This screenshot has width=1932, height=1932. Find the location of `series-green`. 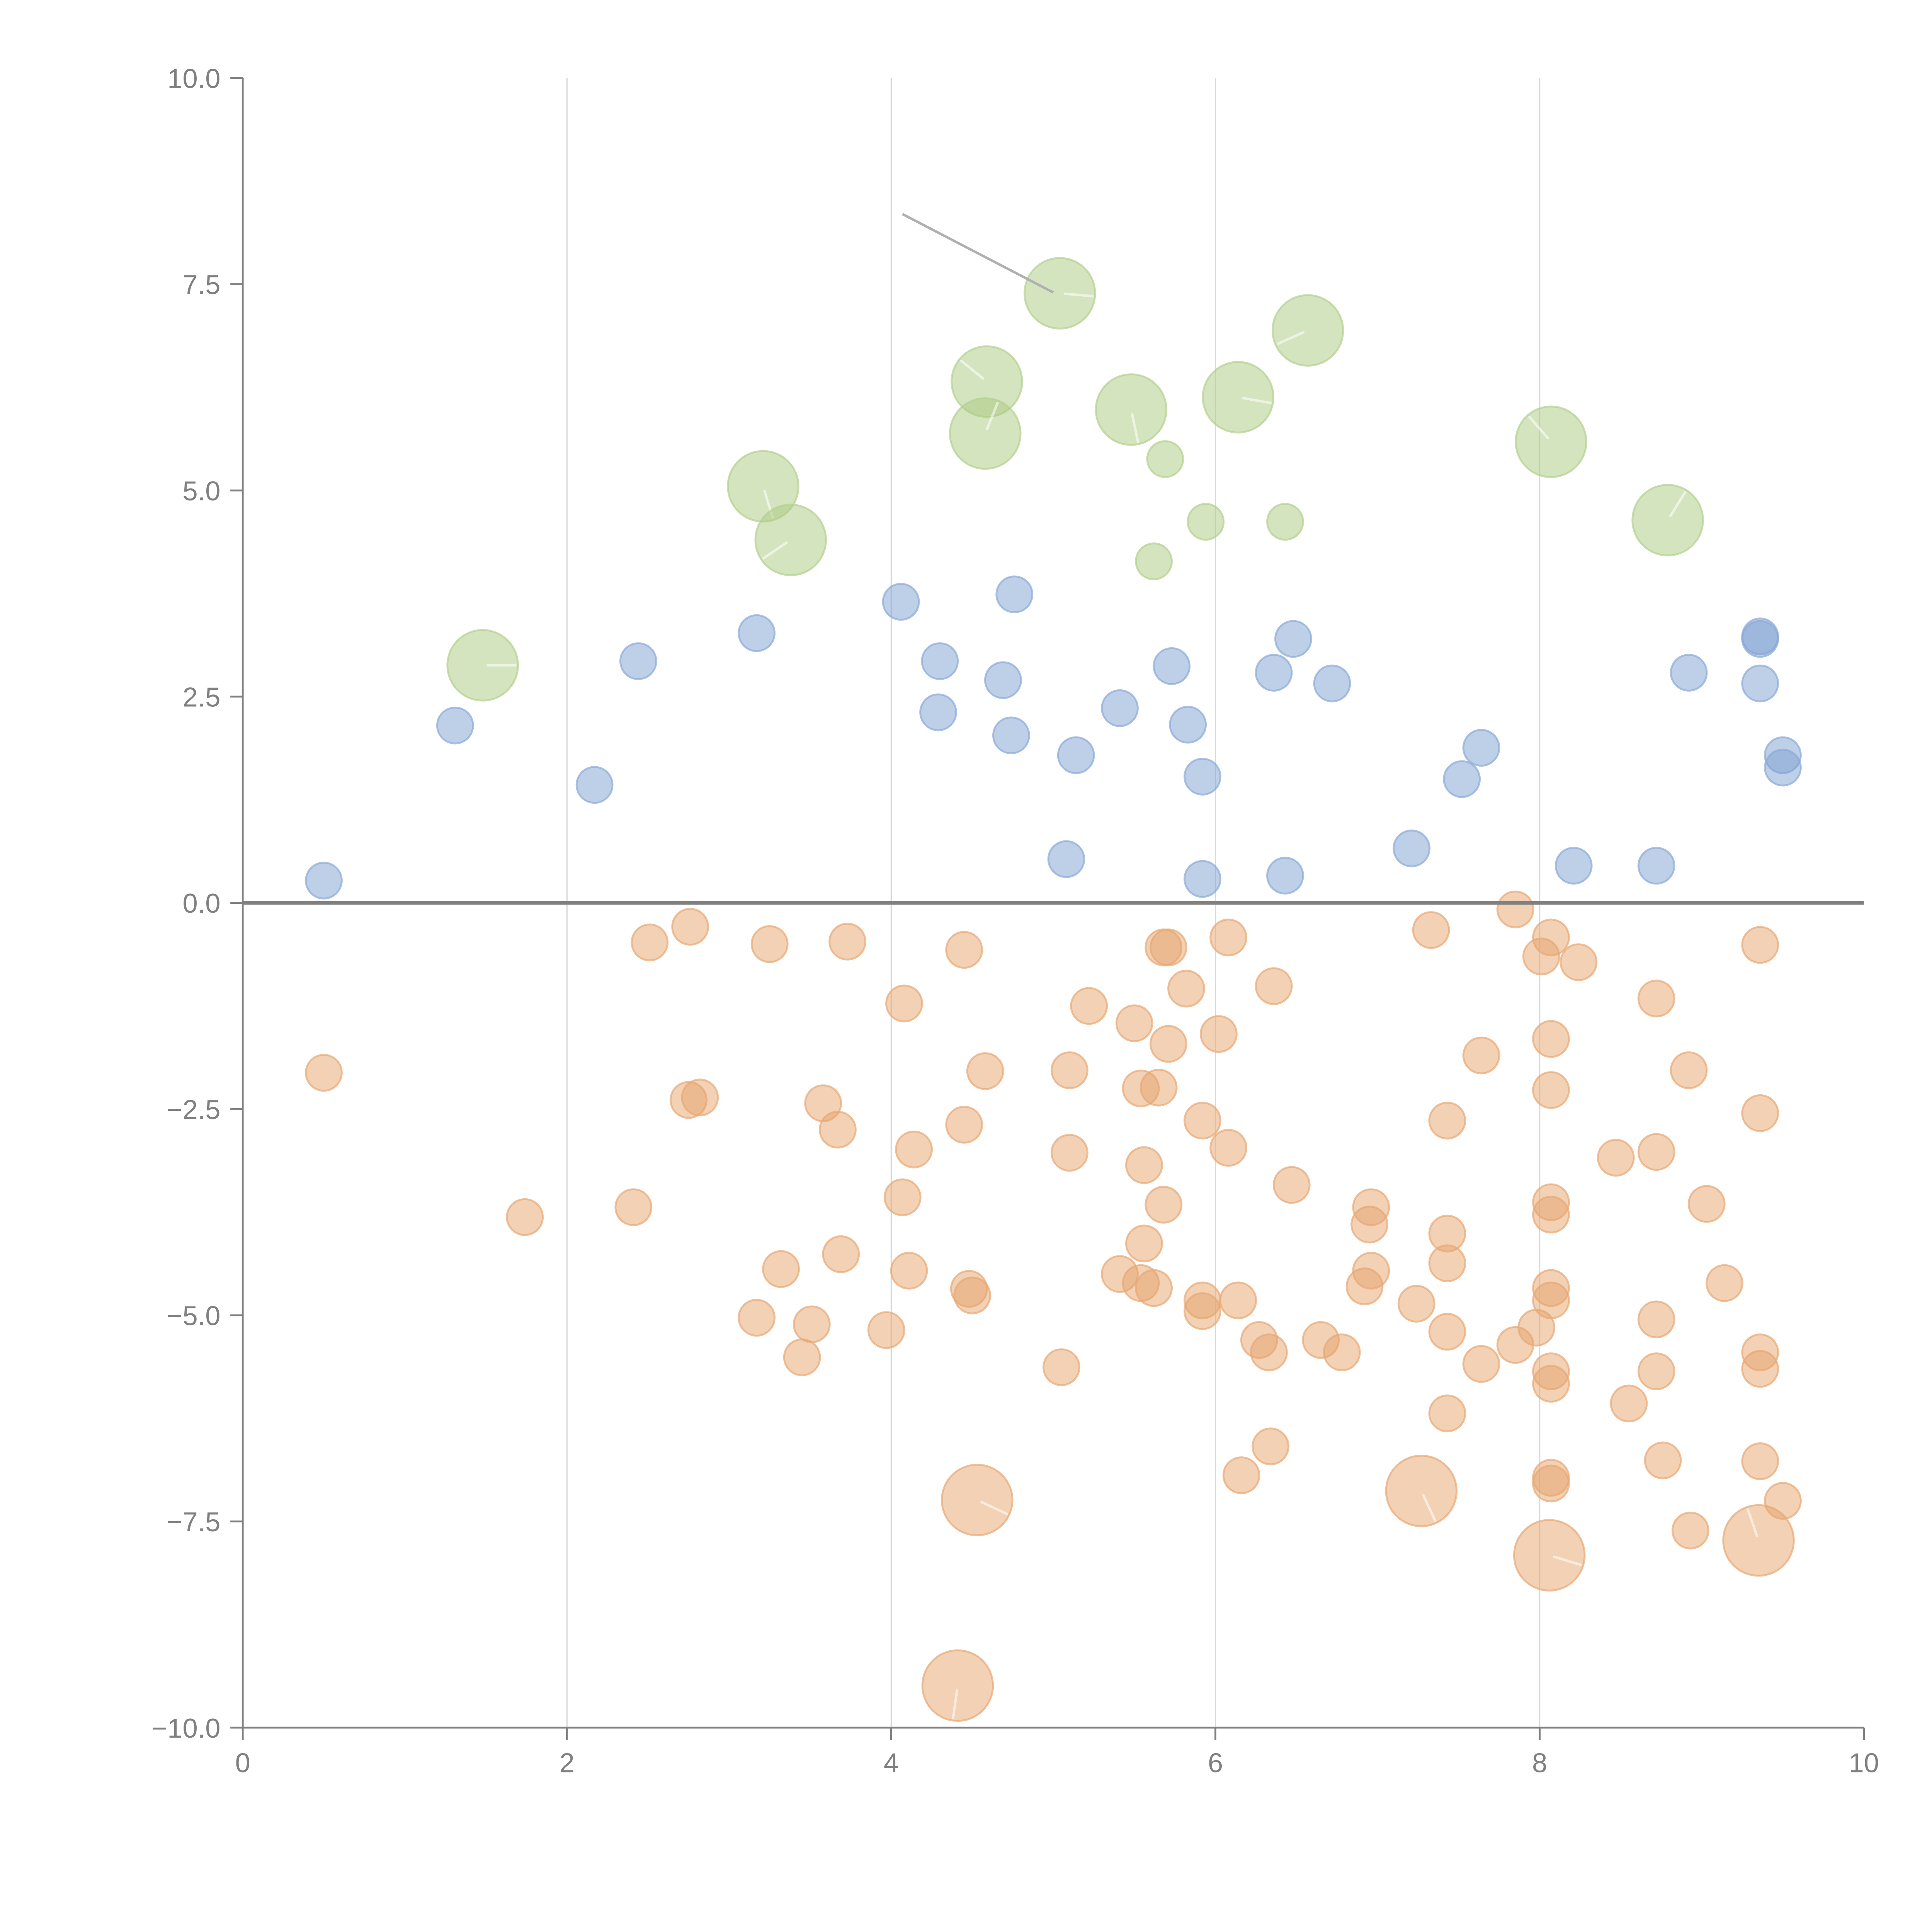

series-green is located at coordinates (1075, 479).